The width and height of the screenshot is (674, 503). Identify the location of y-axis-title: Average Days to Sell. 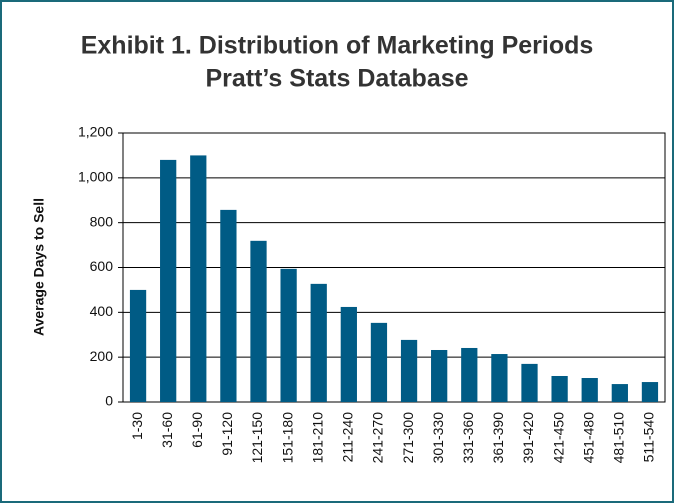
(39, 267).